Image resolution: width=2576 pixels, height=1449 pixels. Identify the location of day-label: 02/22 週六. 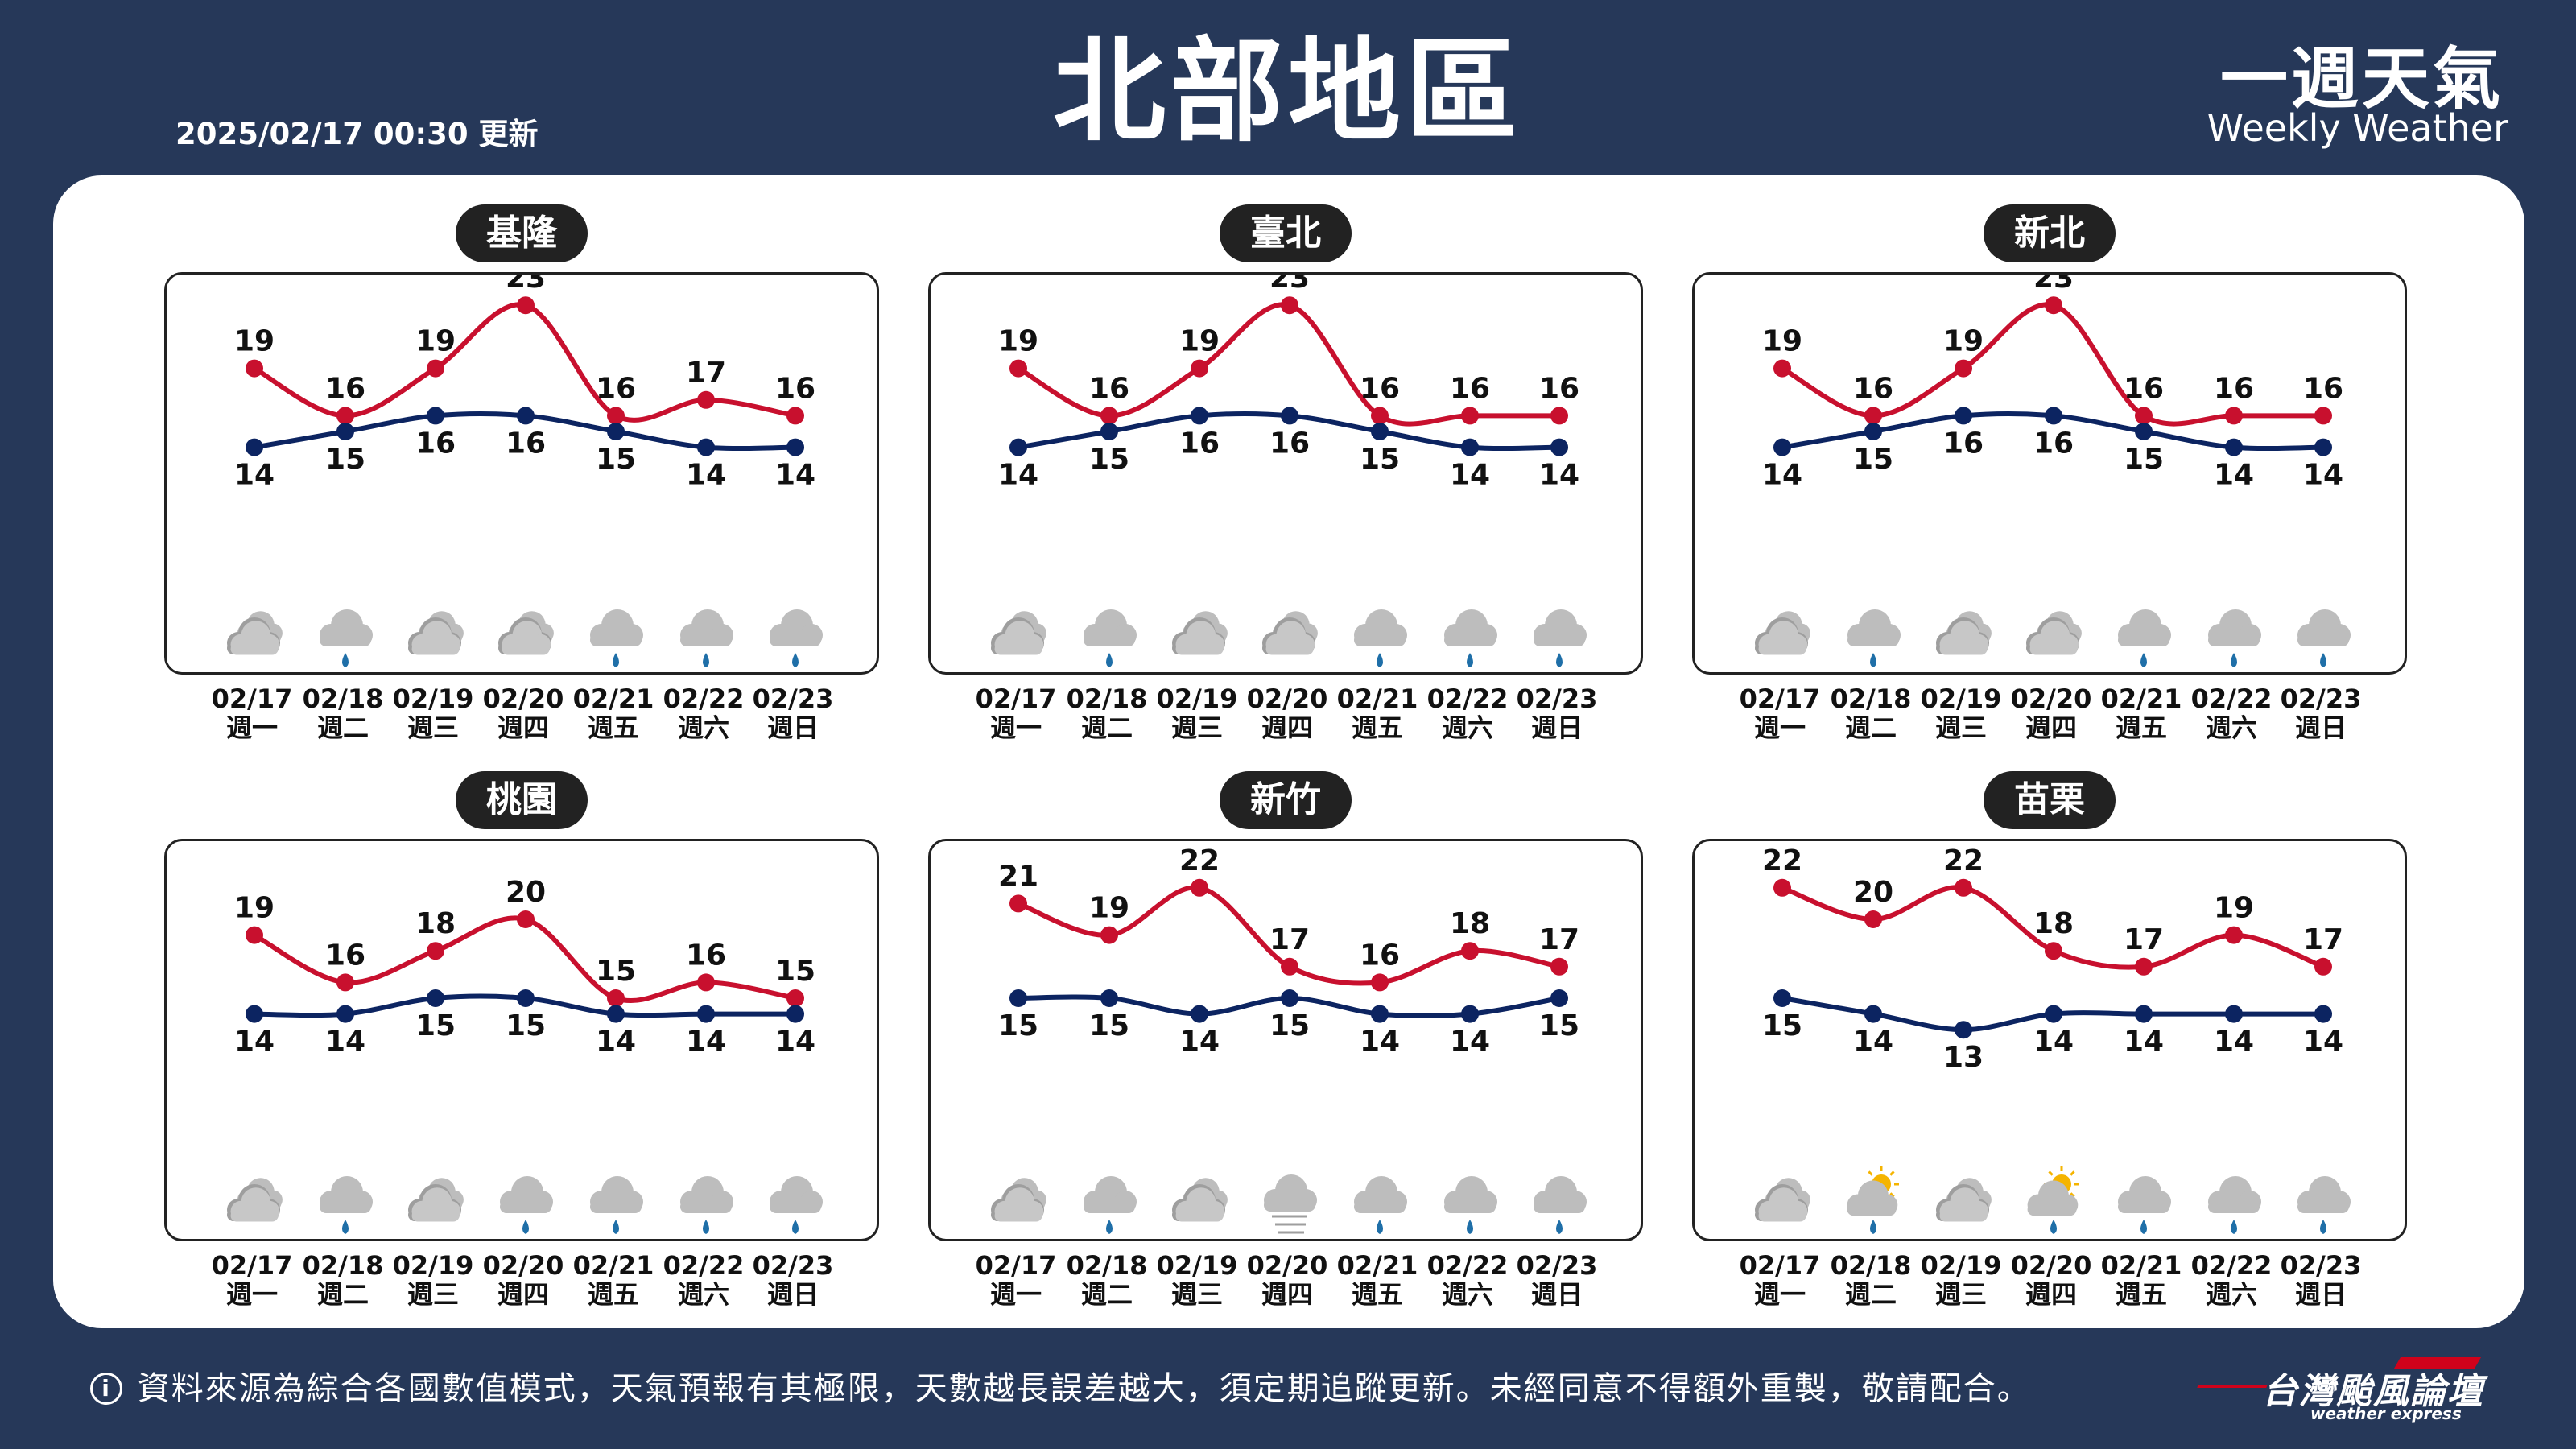
(2231, 1280).